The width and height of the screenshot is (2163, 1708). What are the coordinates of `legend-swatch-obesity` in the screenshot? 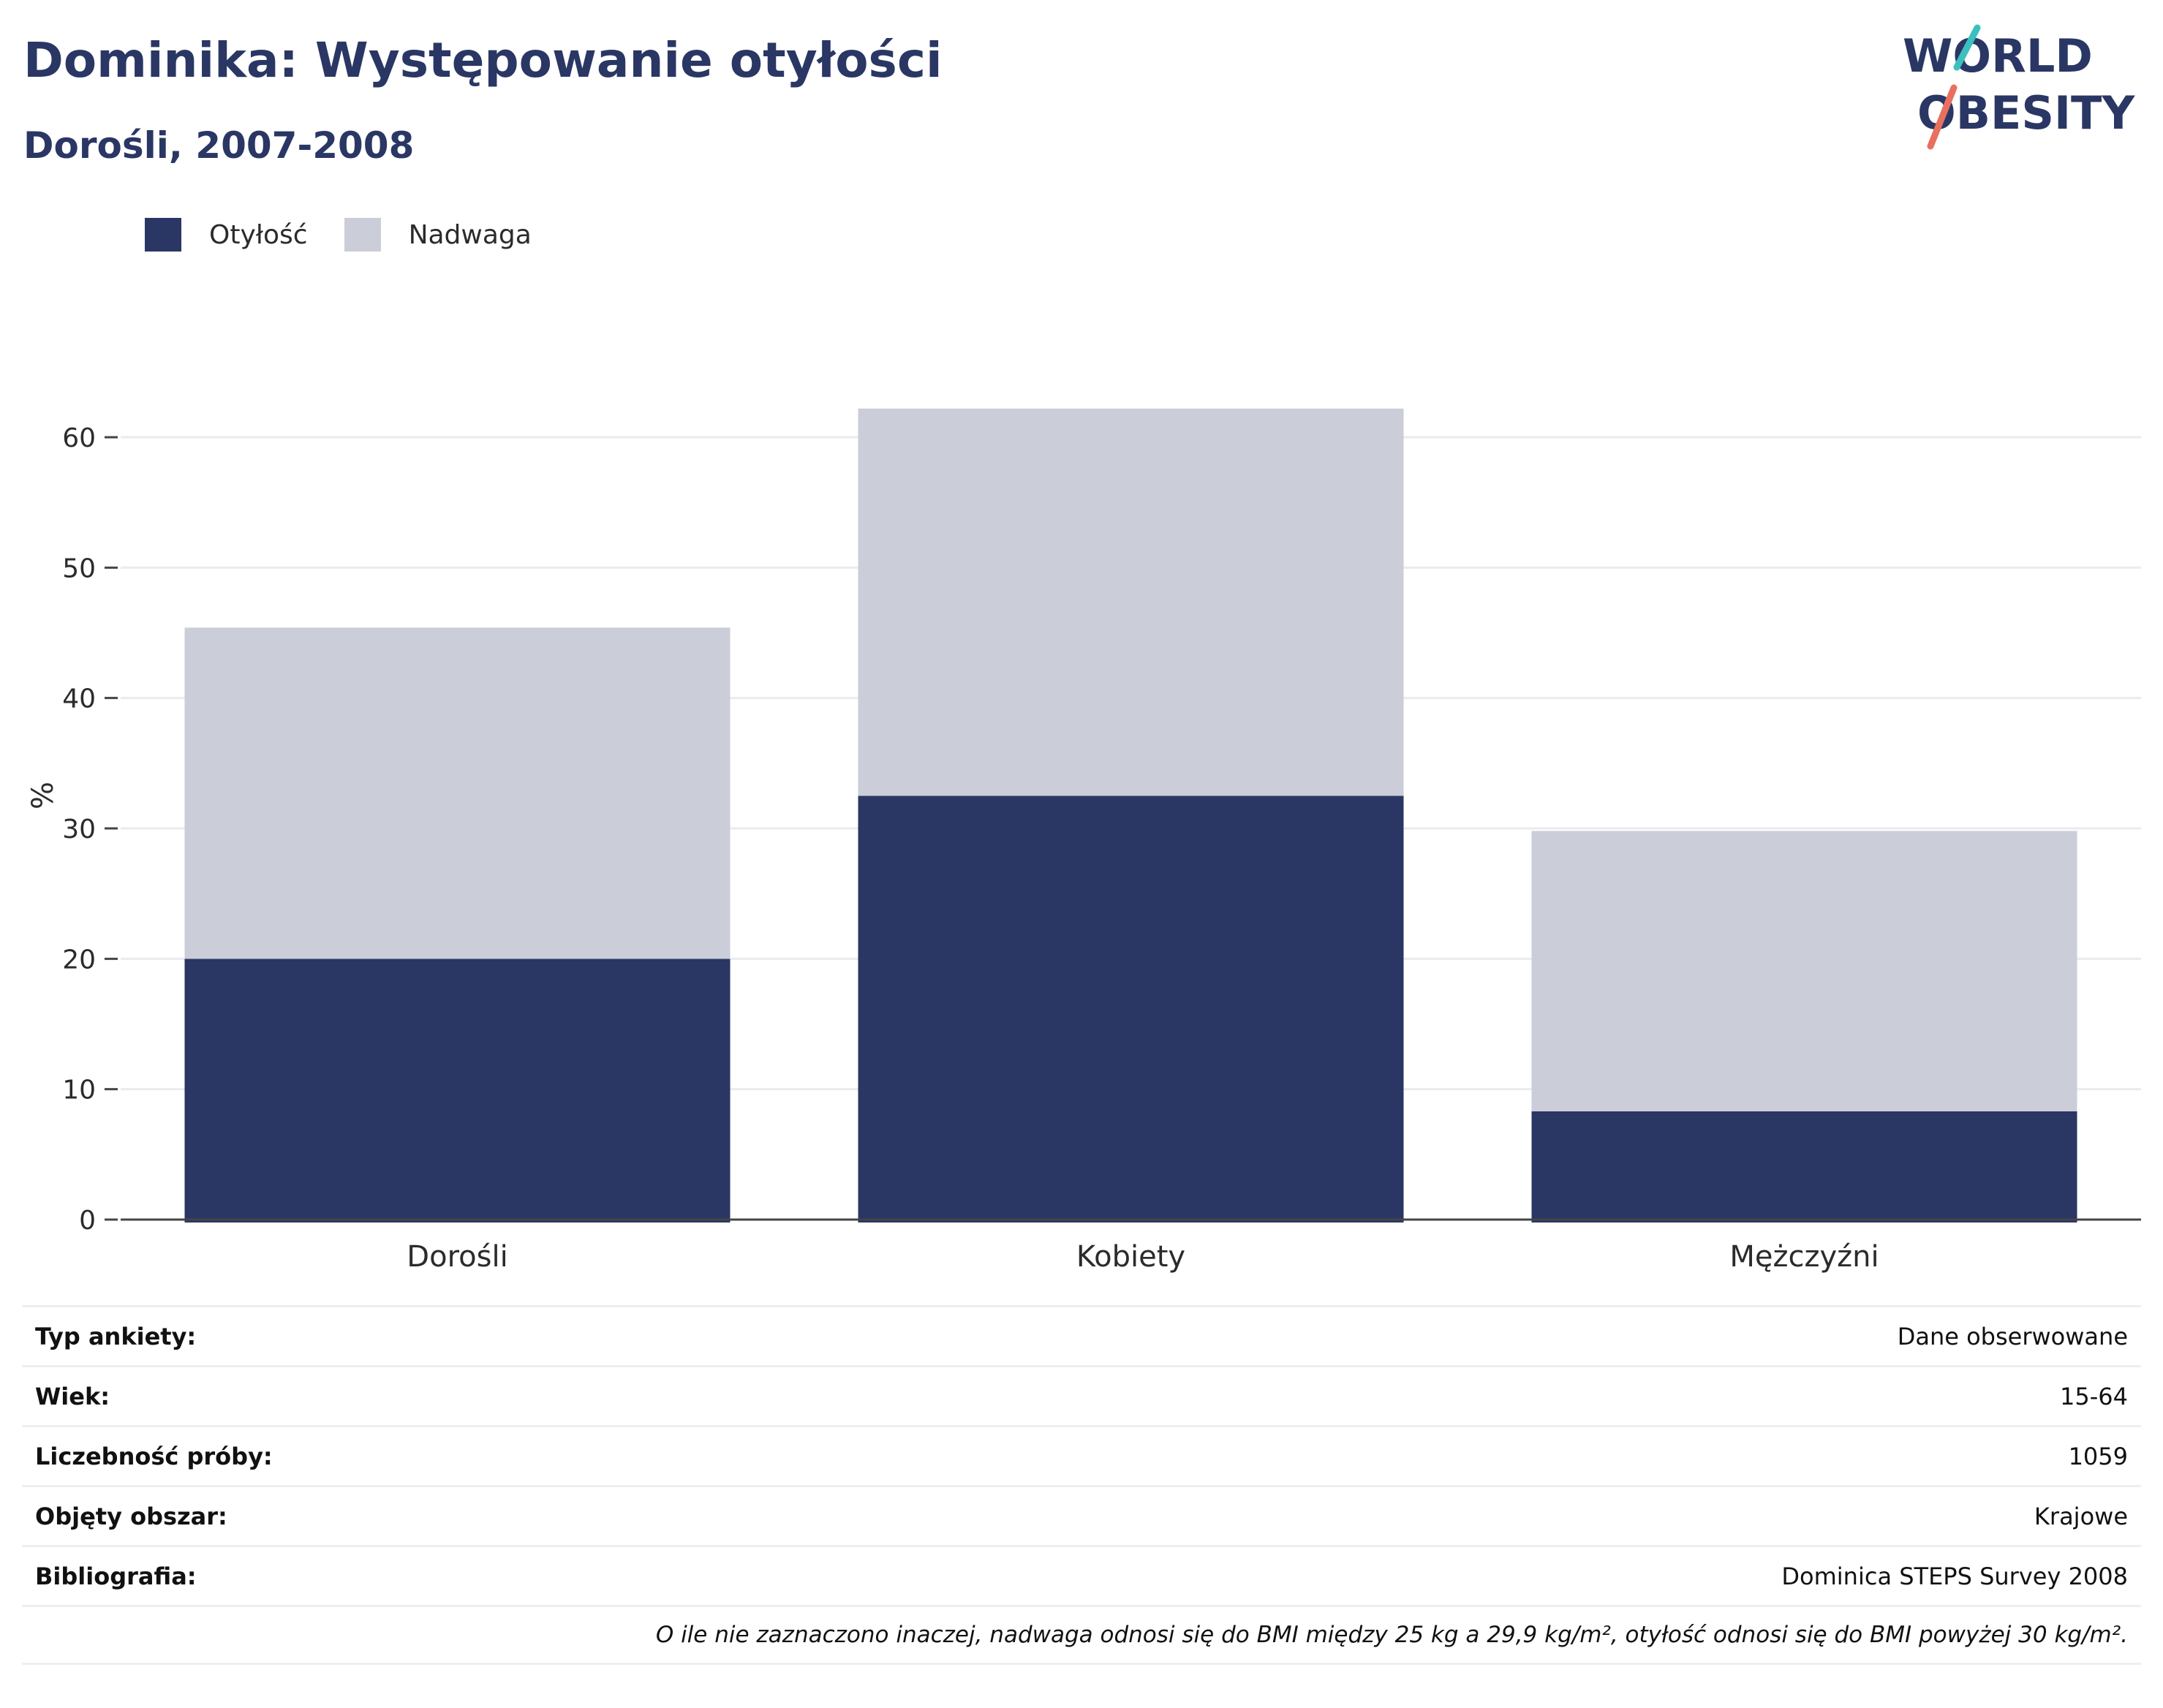 It's located at (163, 235).